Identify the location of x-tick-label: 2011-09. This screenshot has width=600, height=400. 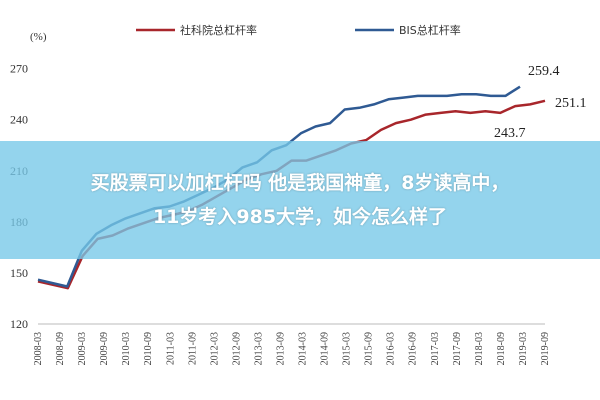
(192, 348).